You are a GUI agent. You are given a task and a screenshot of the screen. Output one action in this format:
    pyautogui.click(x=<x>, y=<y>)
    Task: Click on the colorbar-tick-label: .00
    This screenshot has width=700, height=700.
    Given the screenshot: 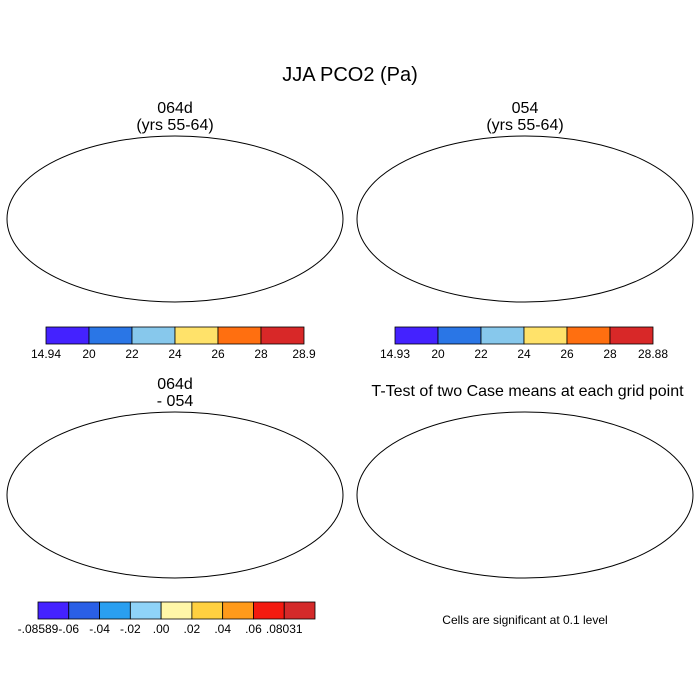 What is the action you would take?
    pyautogui.click(x=161, y=629)
    